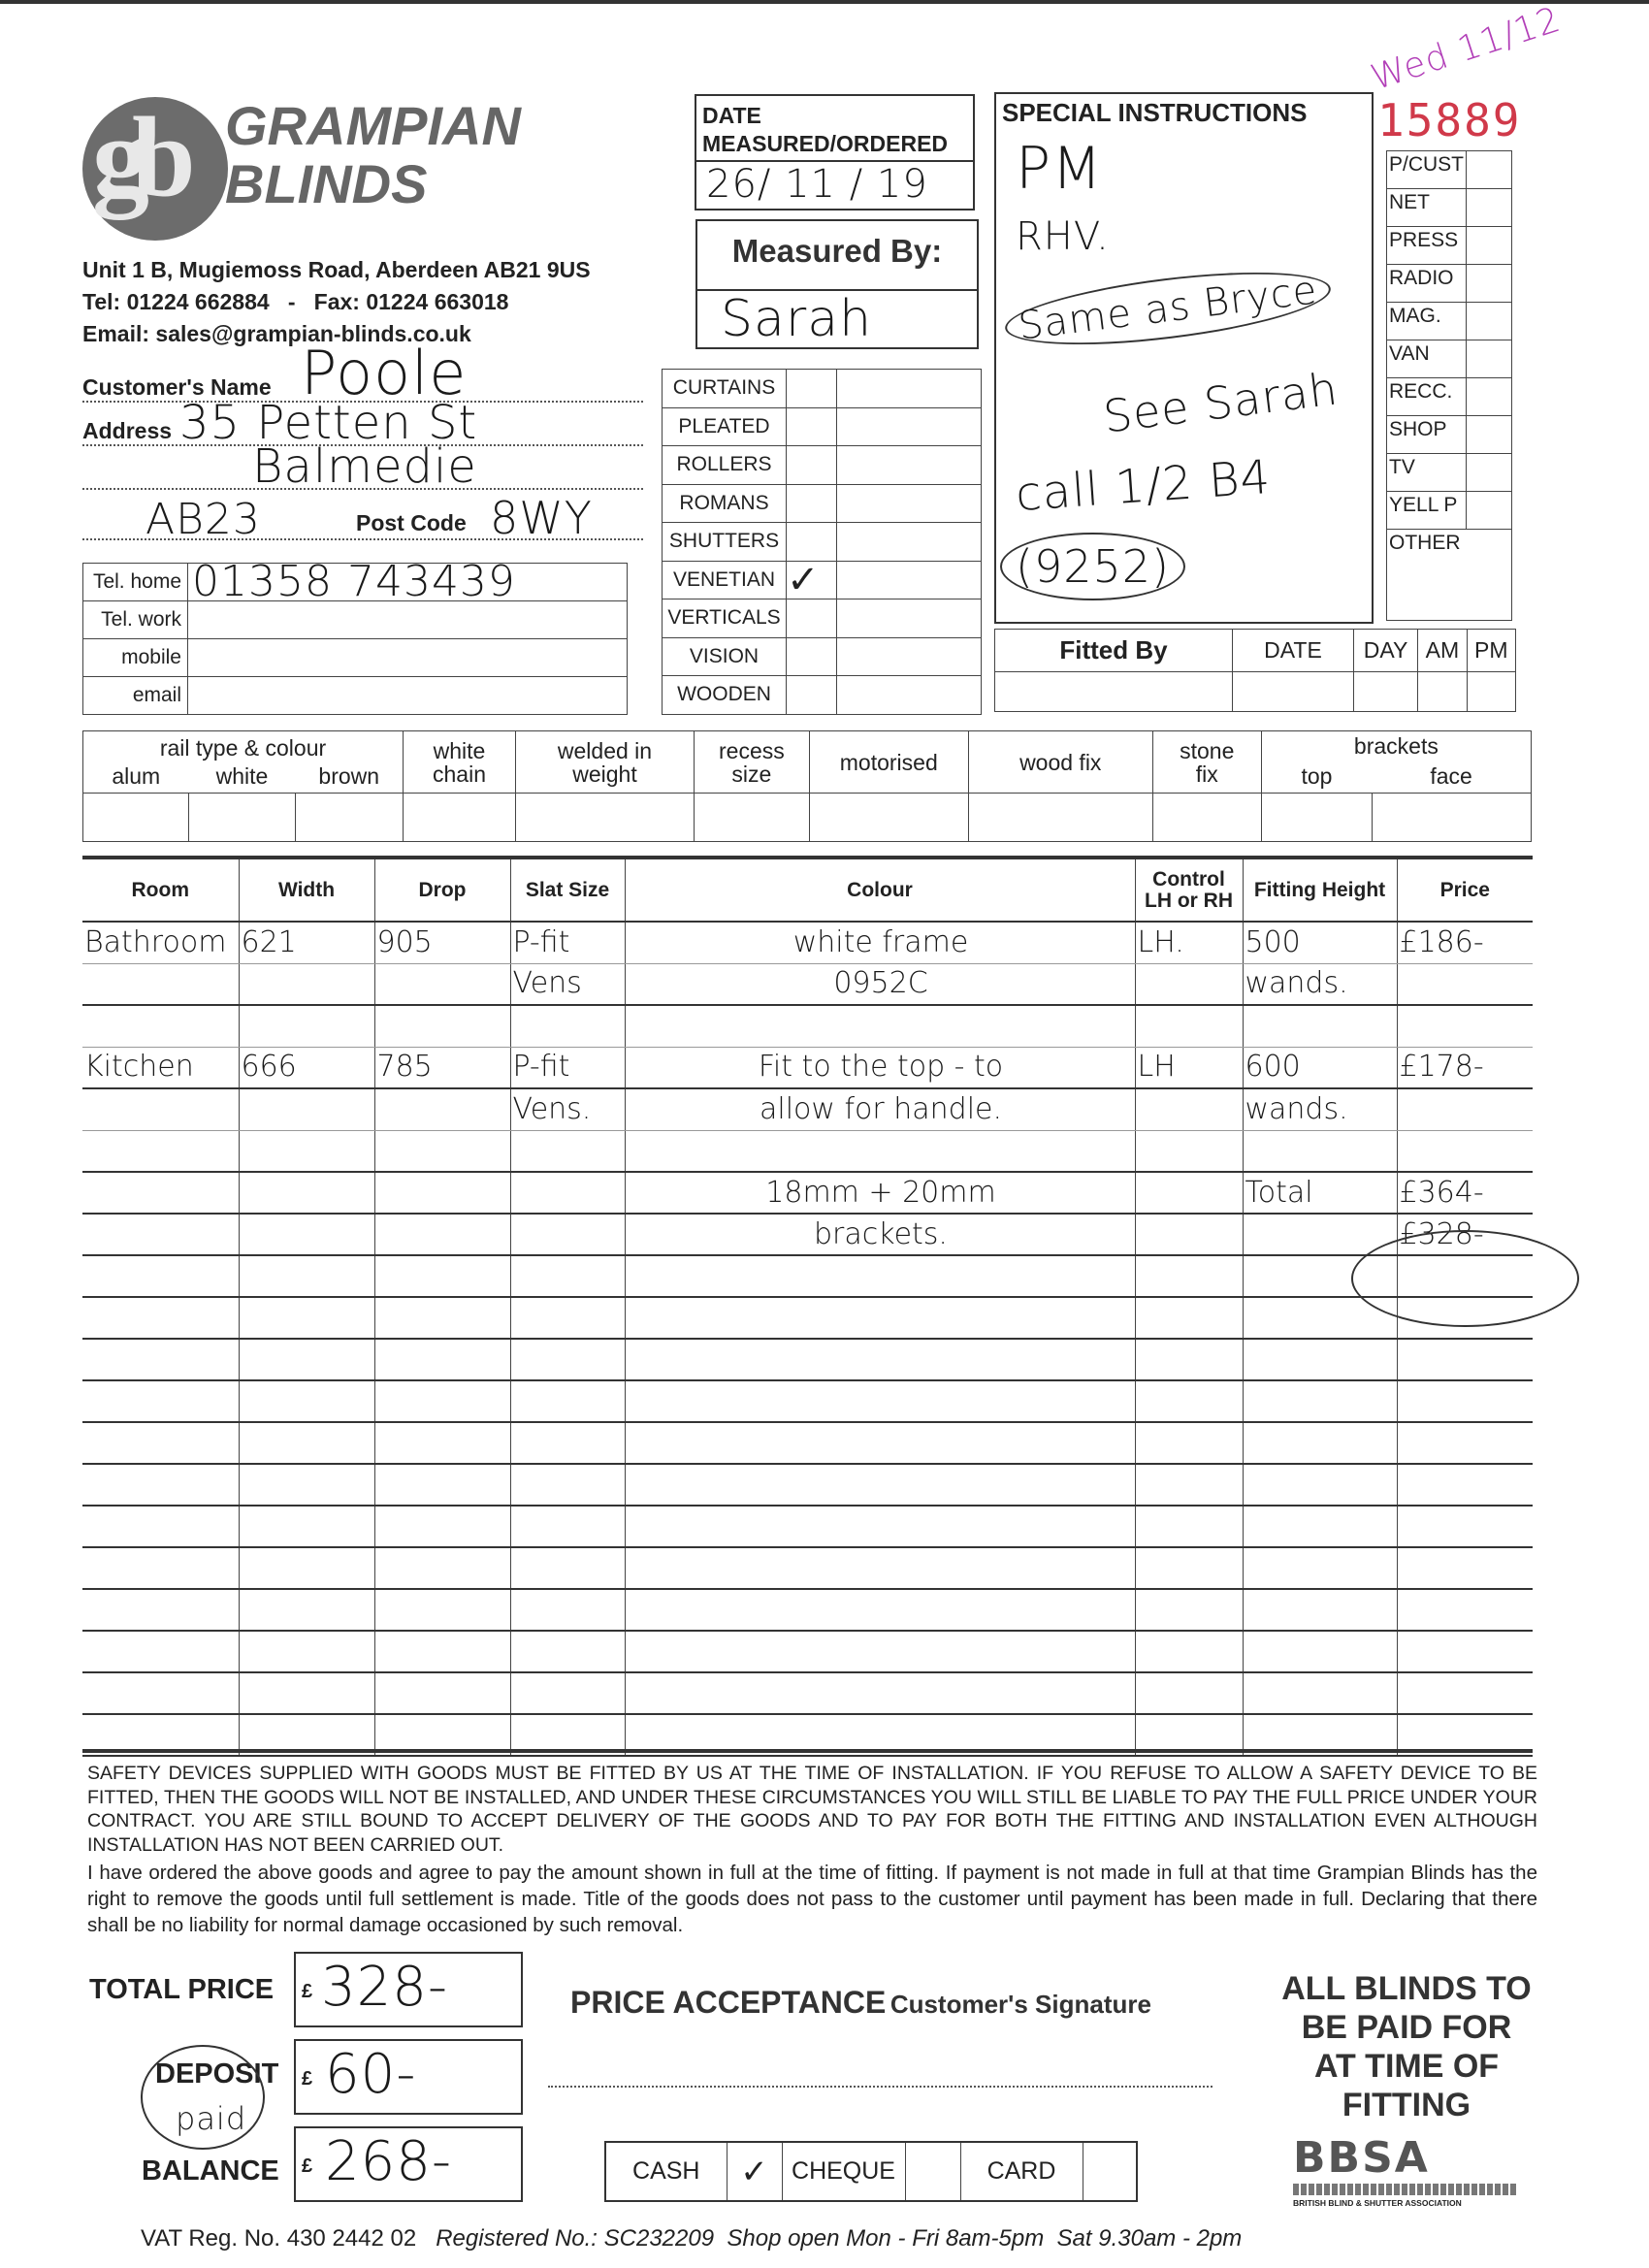 Image resolution: width=1649 pixels, height=2268 pixels. I want to click on contact-value: 01358 743439, so click(407, 582).